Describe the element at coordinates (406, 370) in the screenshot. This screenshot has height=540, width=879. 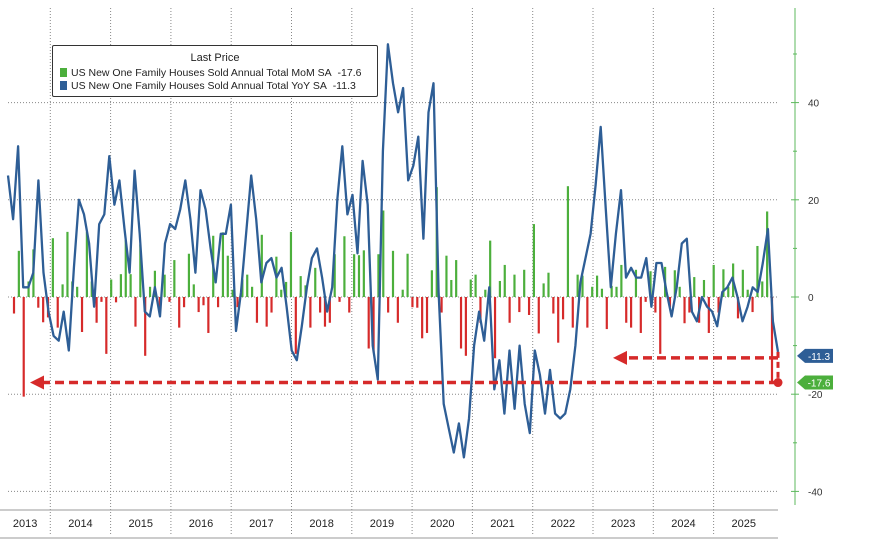
I see `arrow-layer` at that location.